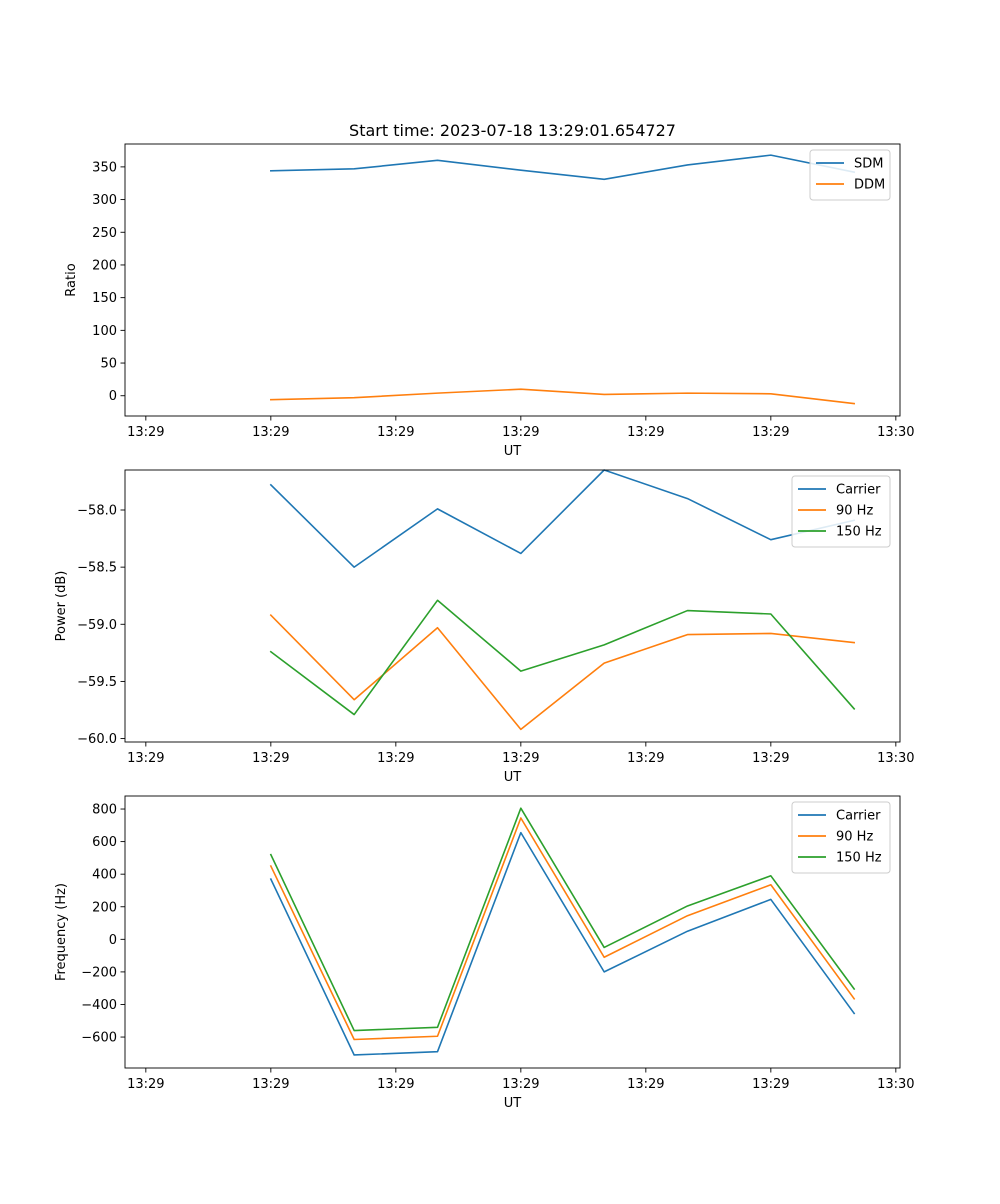 The image size is (1000, 1204). Describe the element at coordinates (104, 810) in the screenshot. I see `y-tick-label: 800` at that location.